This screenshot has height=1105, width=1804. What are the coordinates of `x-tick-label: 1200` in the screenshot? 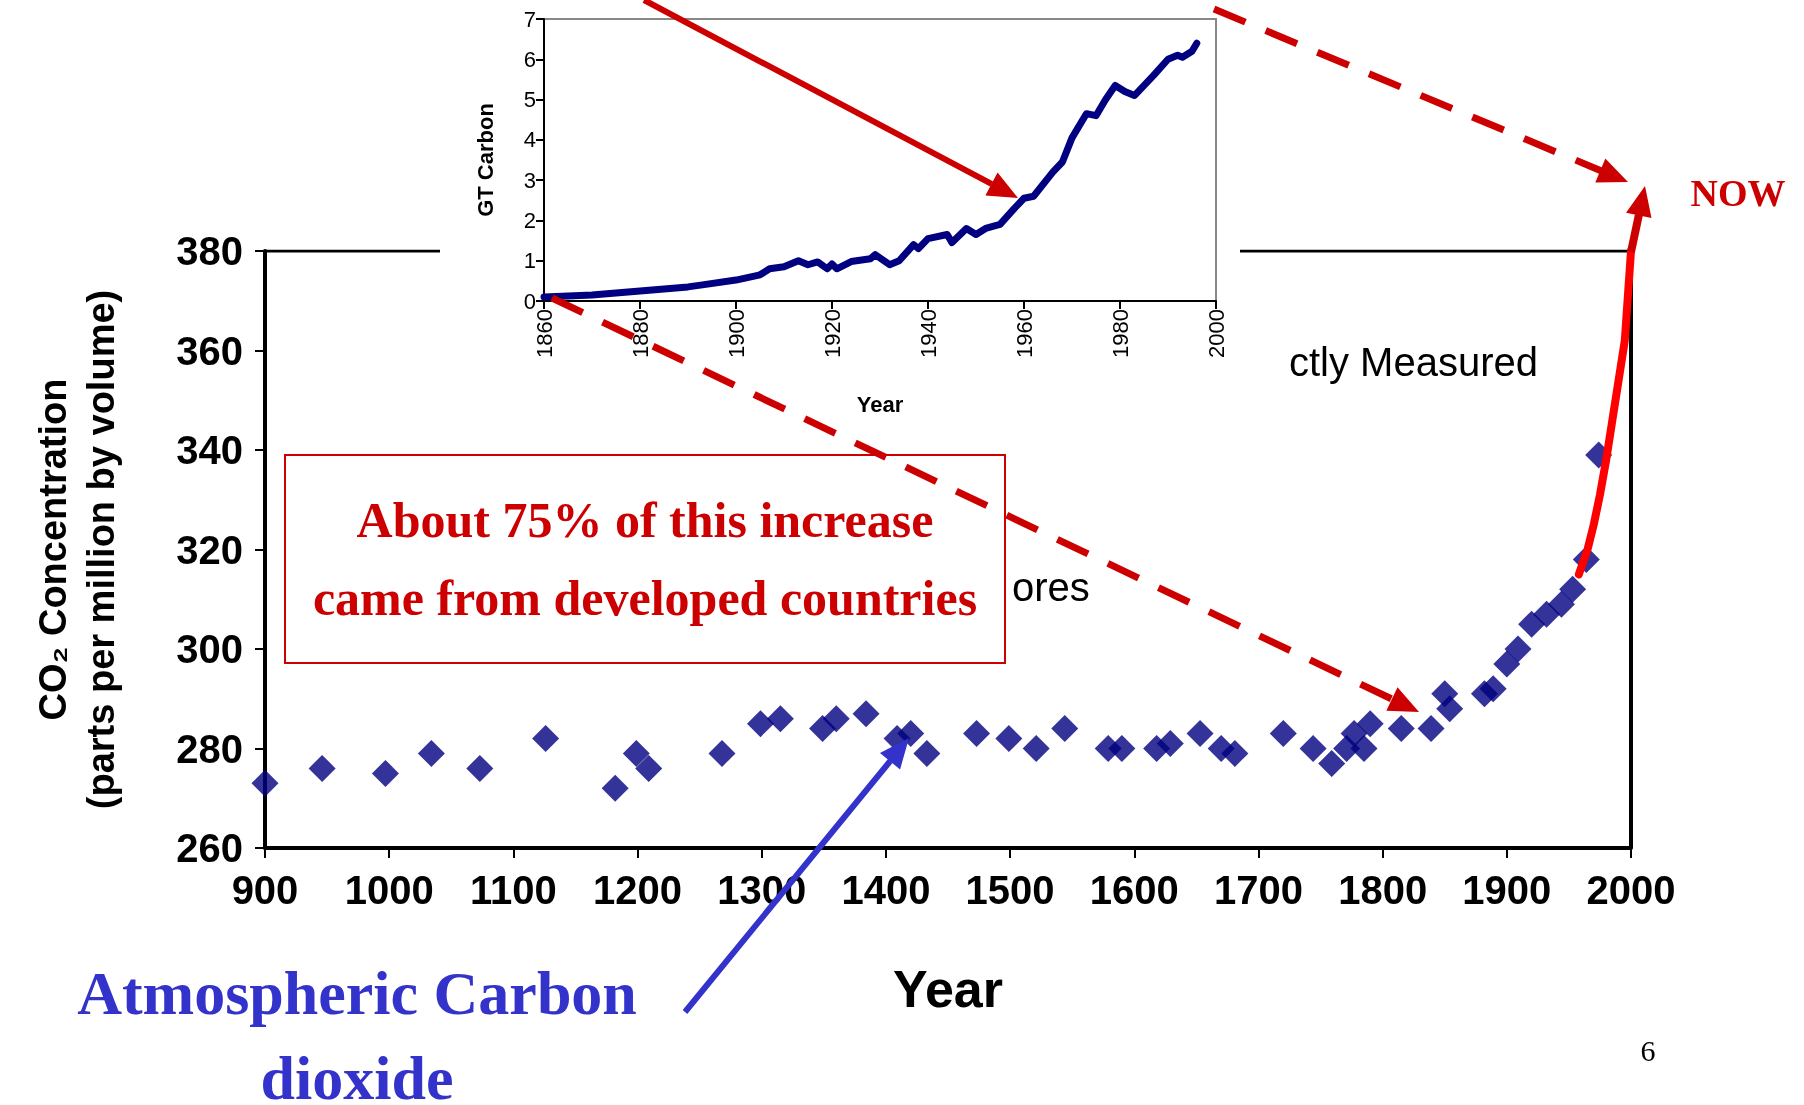 It's located at (638, 890).